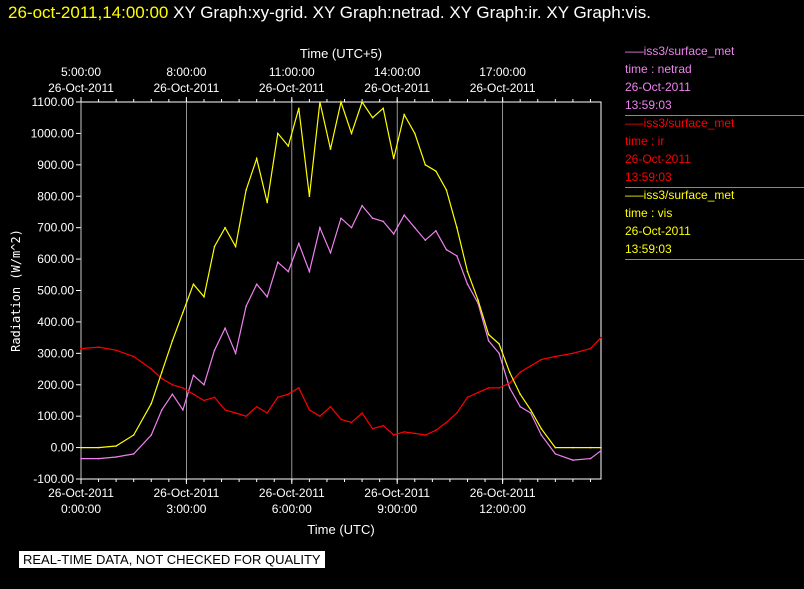 The height and width of the screenshot is (589, 804). What do you see at coordinates (502, 72) in the screenshot?
I see `x-top-tick-label-time: 17:00:00` at bounding box center [502, 72].